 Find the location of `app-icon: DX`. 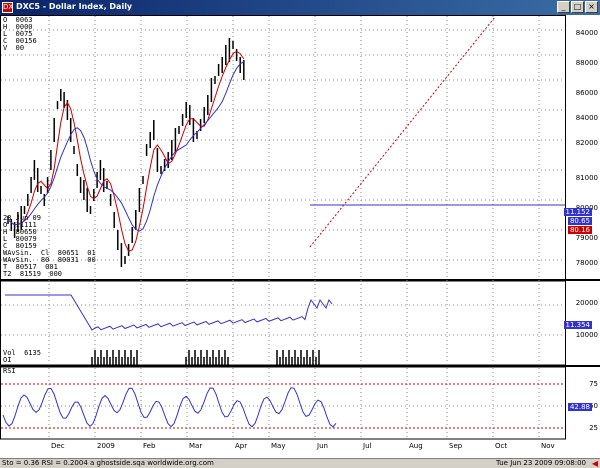

app-icon: DX is located at coordinates (8, 7).